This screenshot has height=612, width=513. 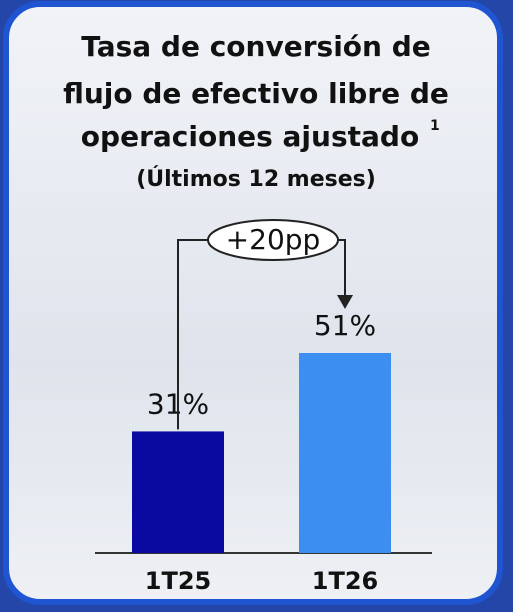 I want to click on annotation: +20pp, so click(x=273, y=239).